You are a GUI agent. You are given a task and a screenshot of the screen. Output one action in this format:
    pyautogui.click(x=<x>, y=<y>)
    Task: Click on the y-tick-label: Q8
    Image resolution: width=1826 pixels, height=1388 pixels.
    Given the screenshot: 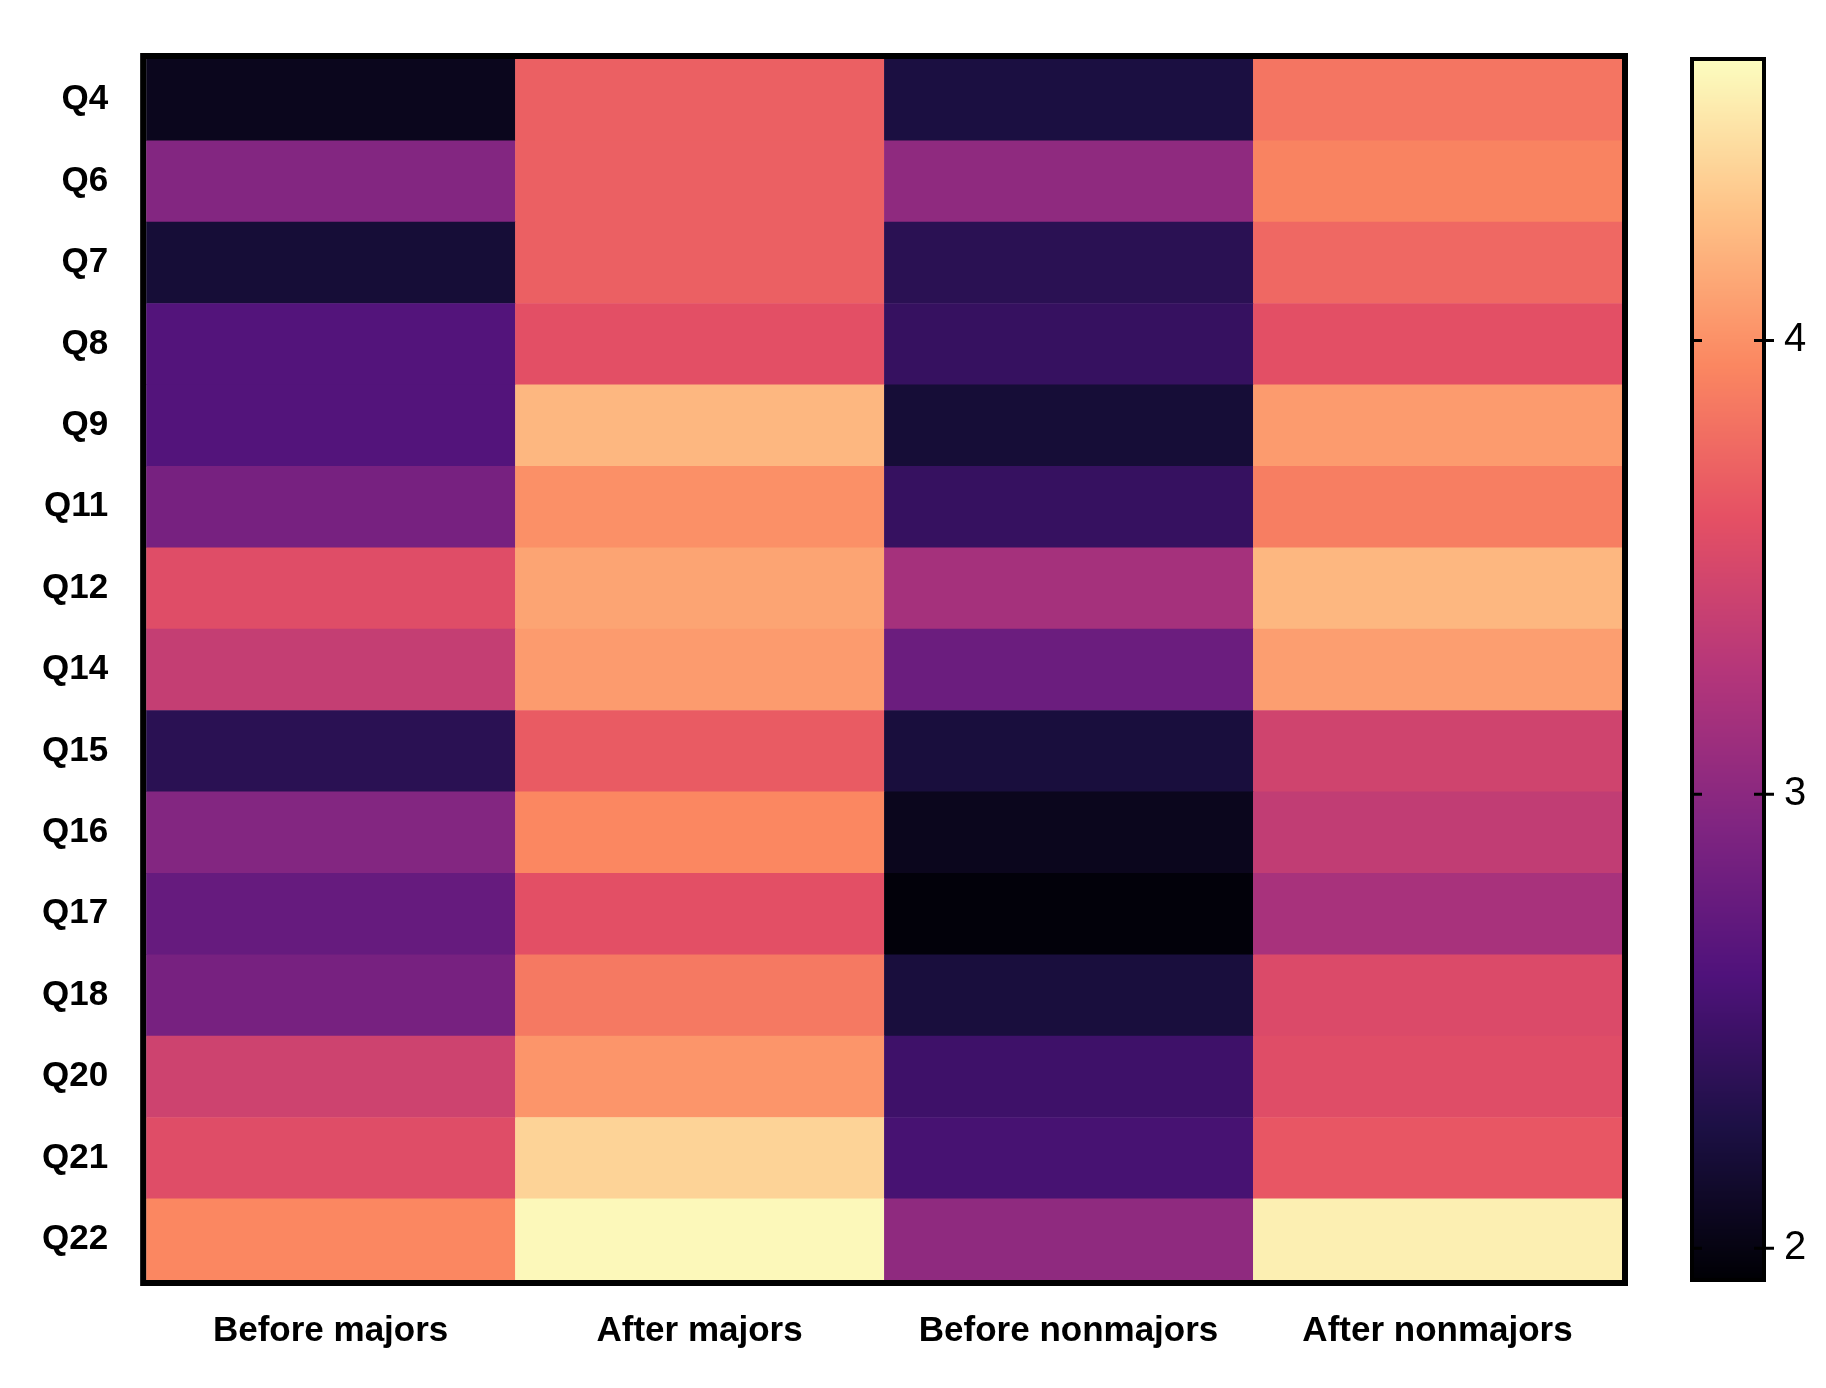 What is the action you would take?
    pyautogui.click(x=85, y=341)
    